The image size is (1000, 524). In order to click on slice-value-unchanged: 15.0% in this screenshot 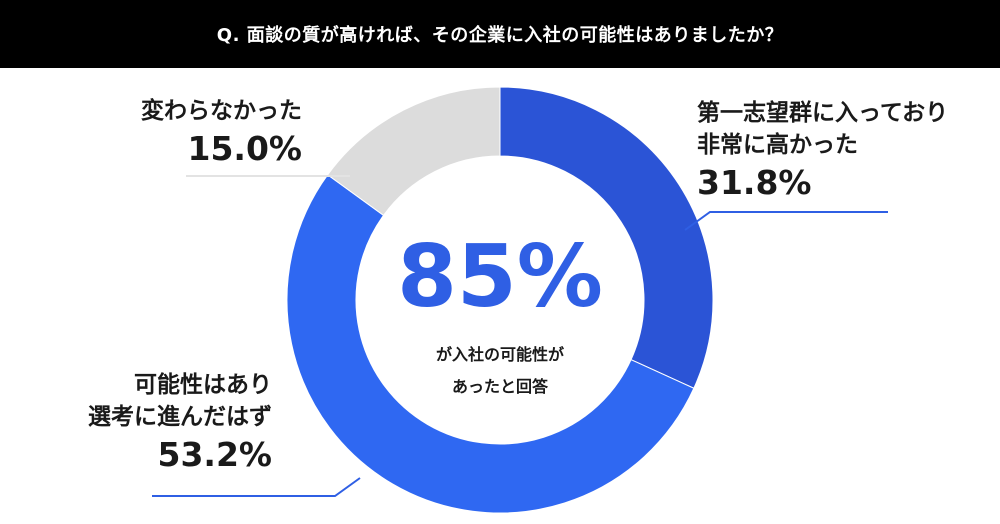, I will do `click(245, 148)`.